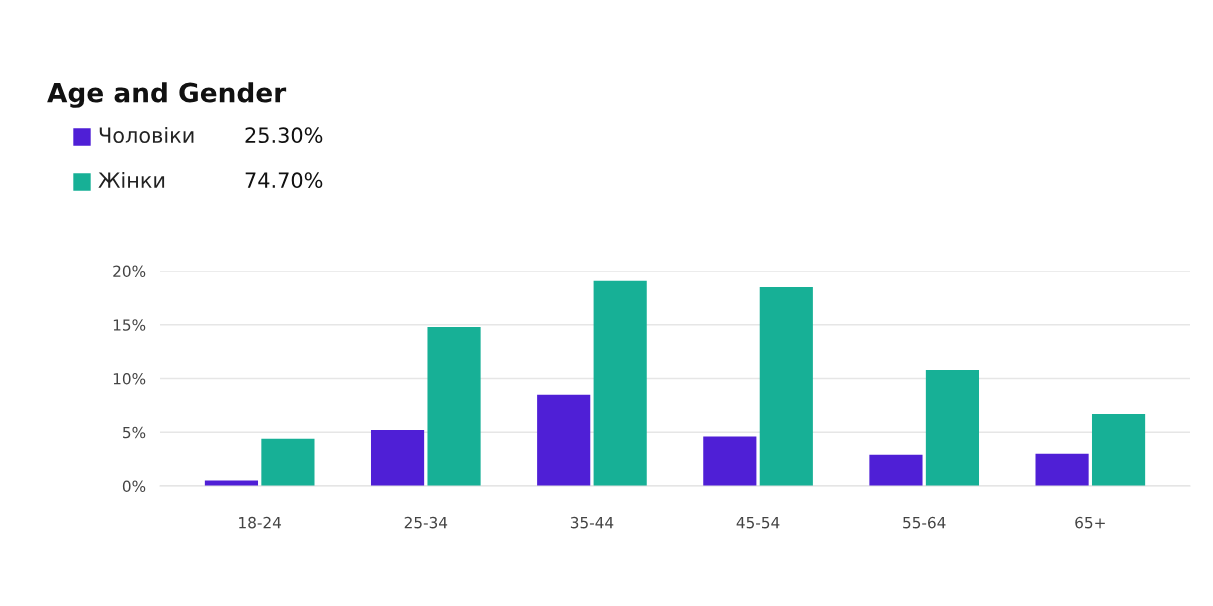  What do you see at coordinates (592, 522) in the screenshot?
I see `x-tick-label: 35-44` at bounding box center [592, 522].